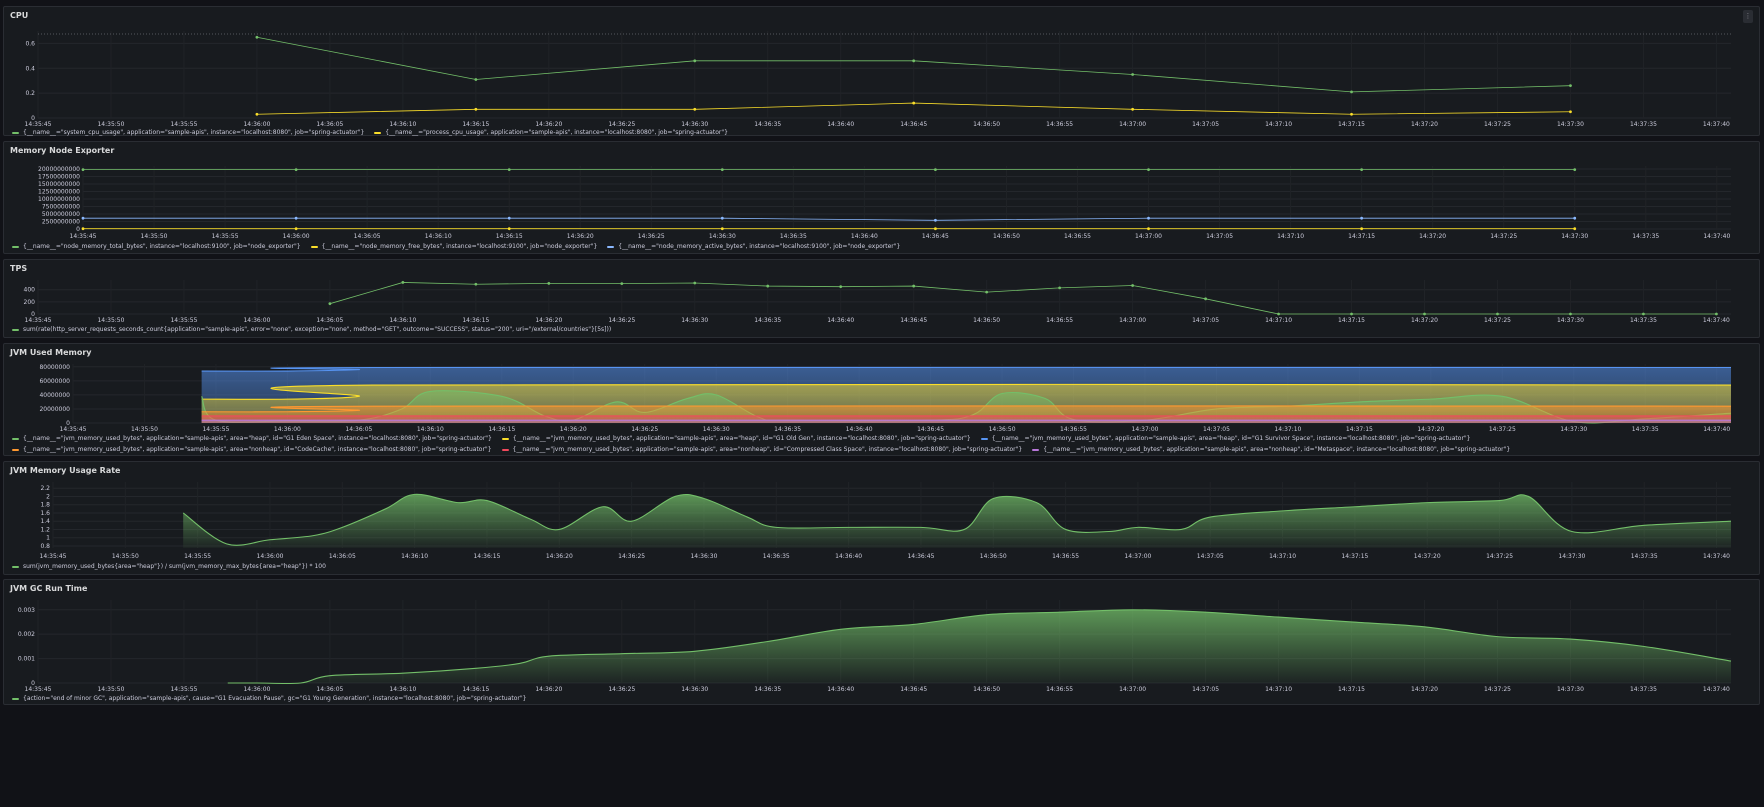  What do you see at coordinates (65, 470) in the screenshot?
I see `panel-title: JVM Memory Usage Rate` at bounding box center [65, 470].